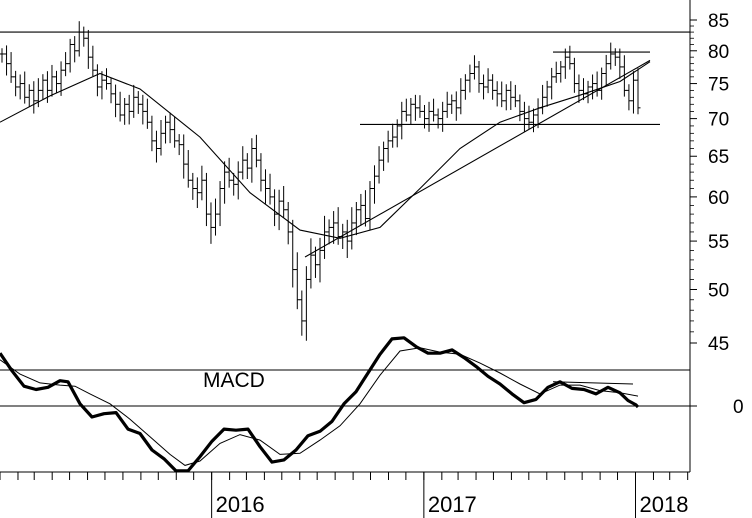  What do you see at coordinates (718, 120) in the screenshot?
I see `y-tick-label-70: 70` at bounding box center [718, 120].